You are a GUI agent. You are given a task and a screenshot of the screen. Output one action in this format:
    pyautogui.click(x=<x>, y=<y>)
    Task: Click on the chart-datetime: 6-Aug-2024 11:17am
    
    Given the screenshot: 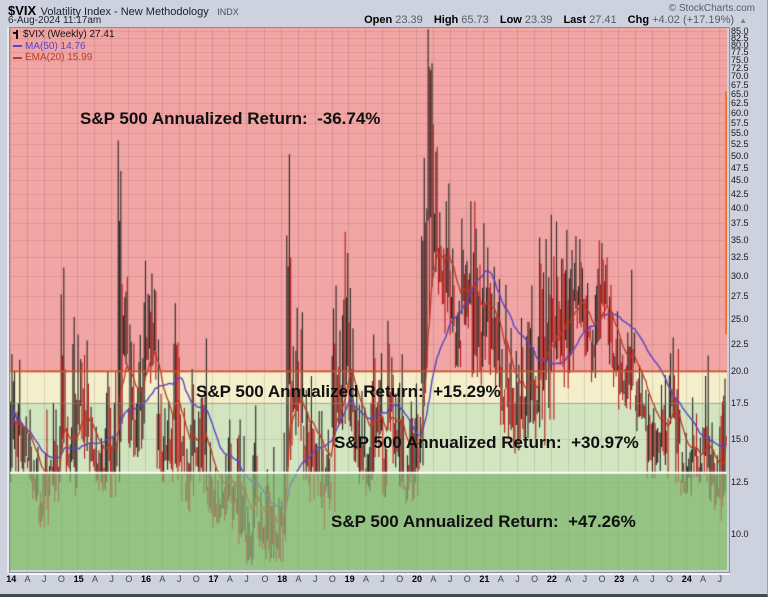 What is the action you would take?
    pyautogui.click(x=55, y=20)
    